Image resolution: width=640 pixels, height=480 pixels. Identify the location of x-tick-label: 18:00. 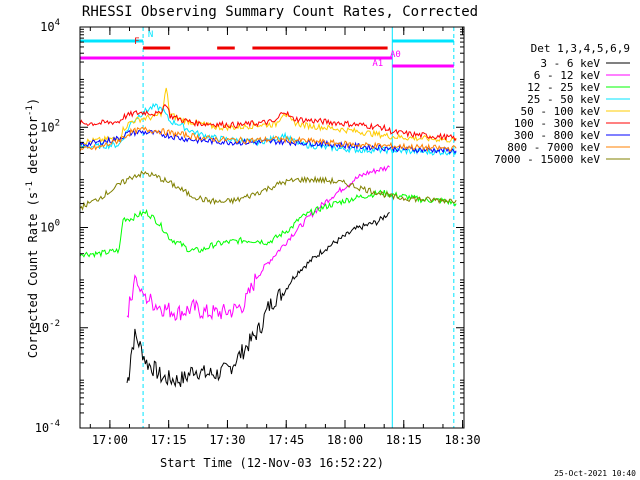
(345, 440).